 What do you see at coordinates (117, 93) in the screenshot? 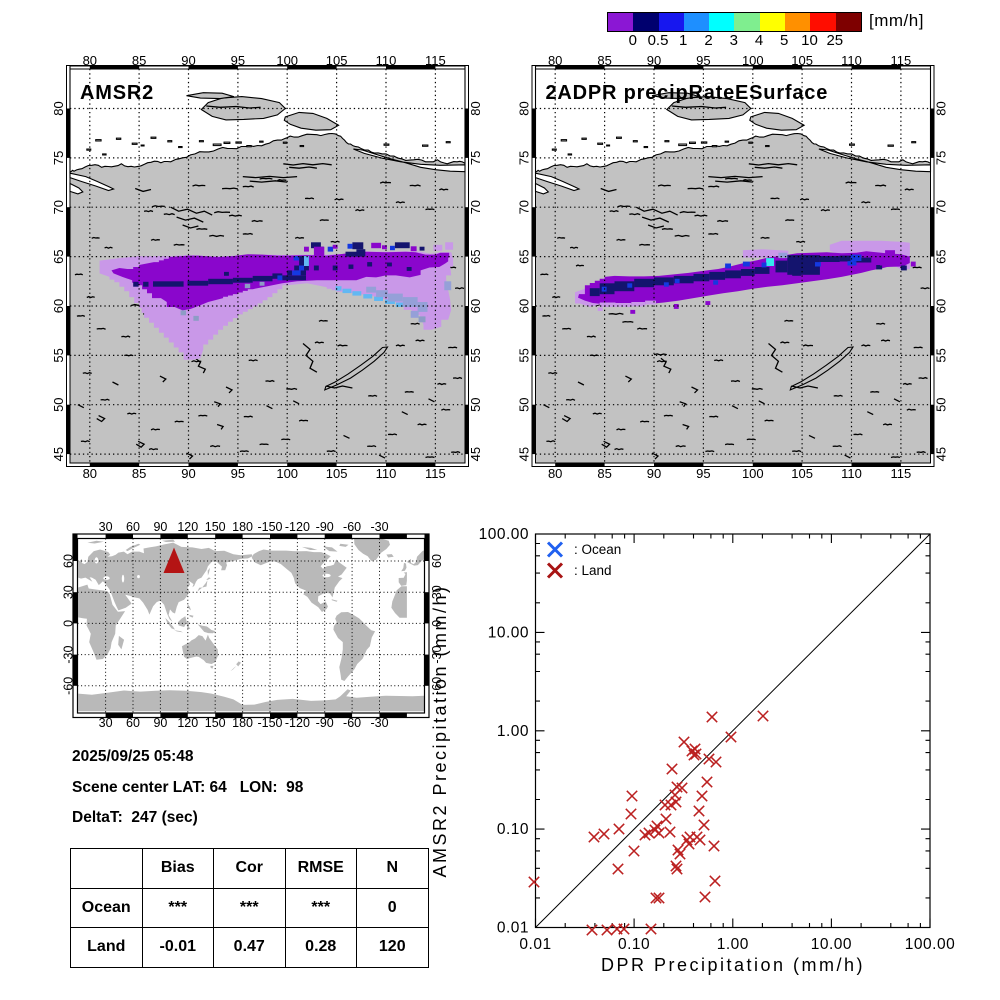
I see `svg-text: AMSR2` at bounding box center [117, 93].